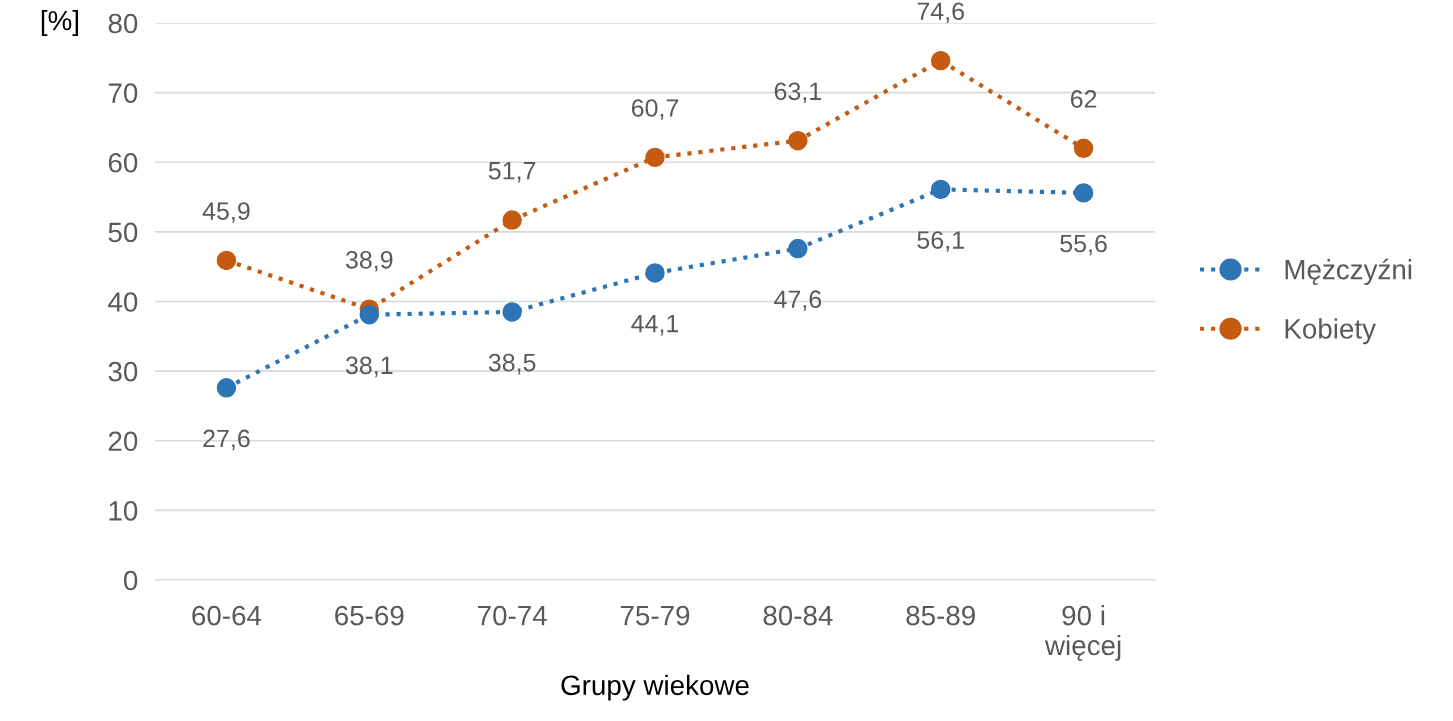 This screenshot has height=721, width=1453. I want to click on y-tick-label: 70, so click(123, 93).